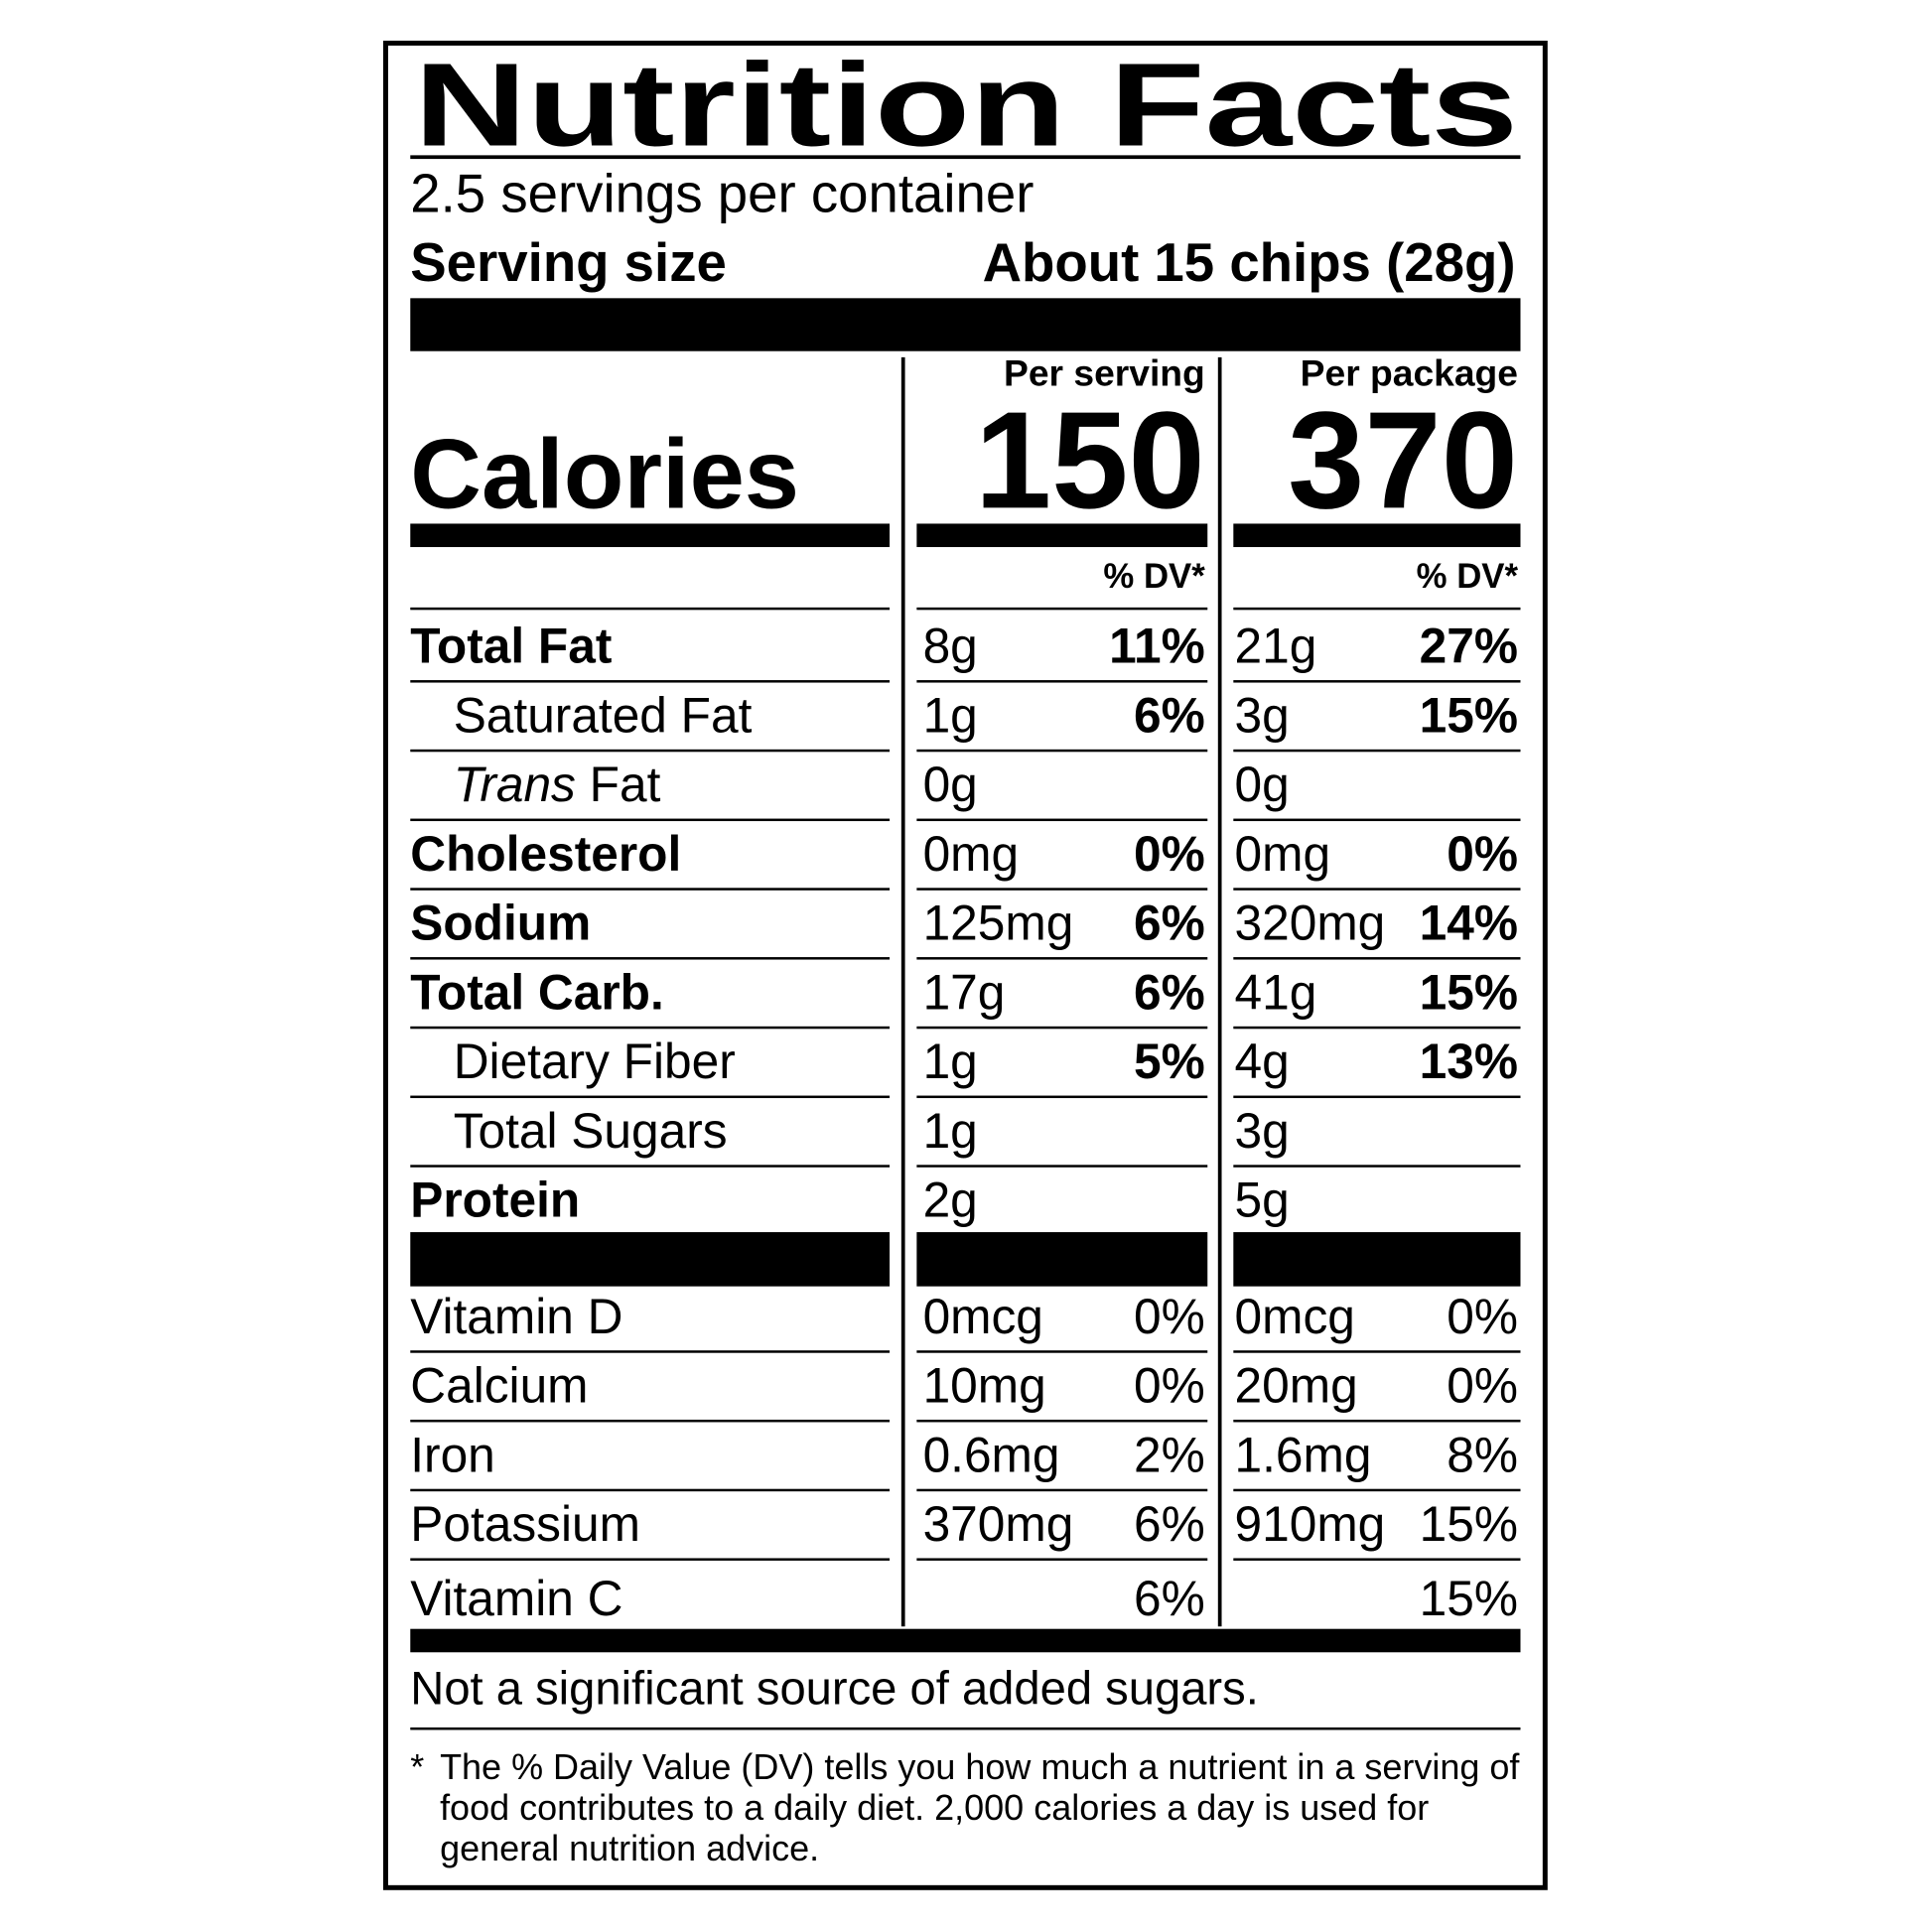 The image size is (1932, 1932). Describe the element at coordinates (951, 1201) in the screenshot. I see `amount: 2g` at that location.